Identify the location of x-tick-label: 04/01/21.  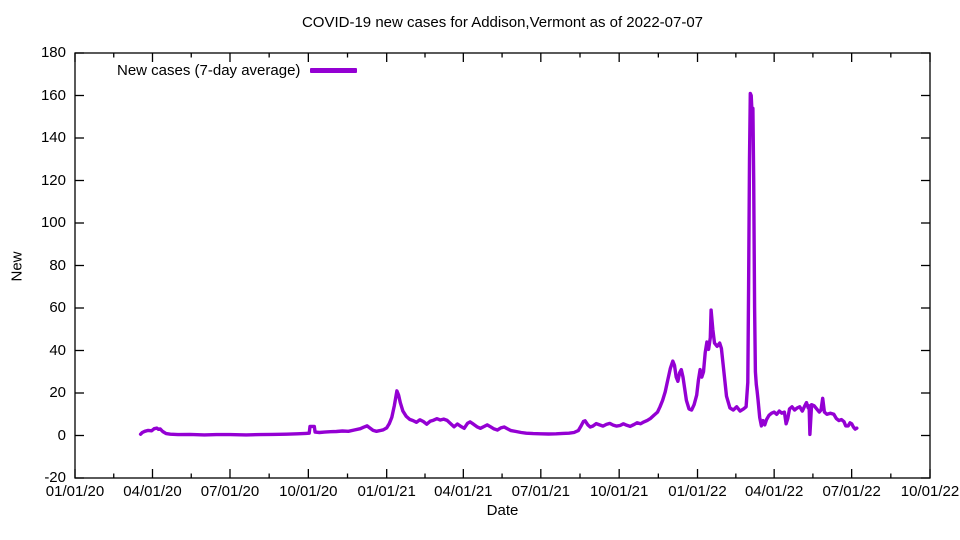
(463, 491).